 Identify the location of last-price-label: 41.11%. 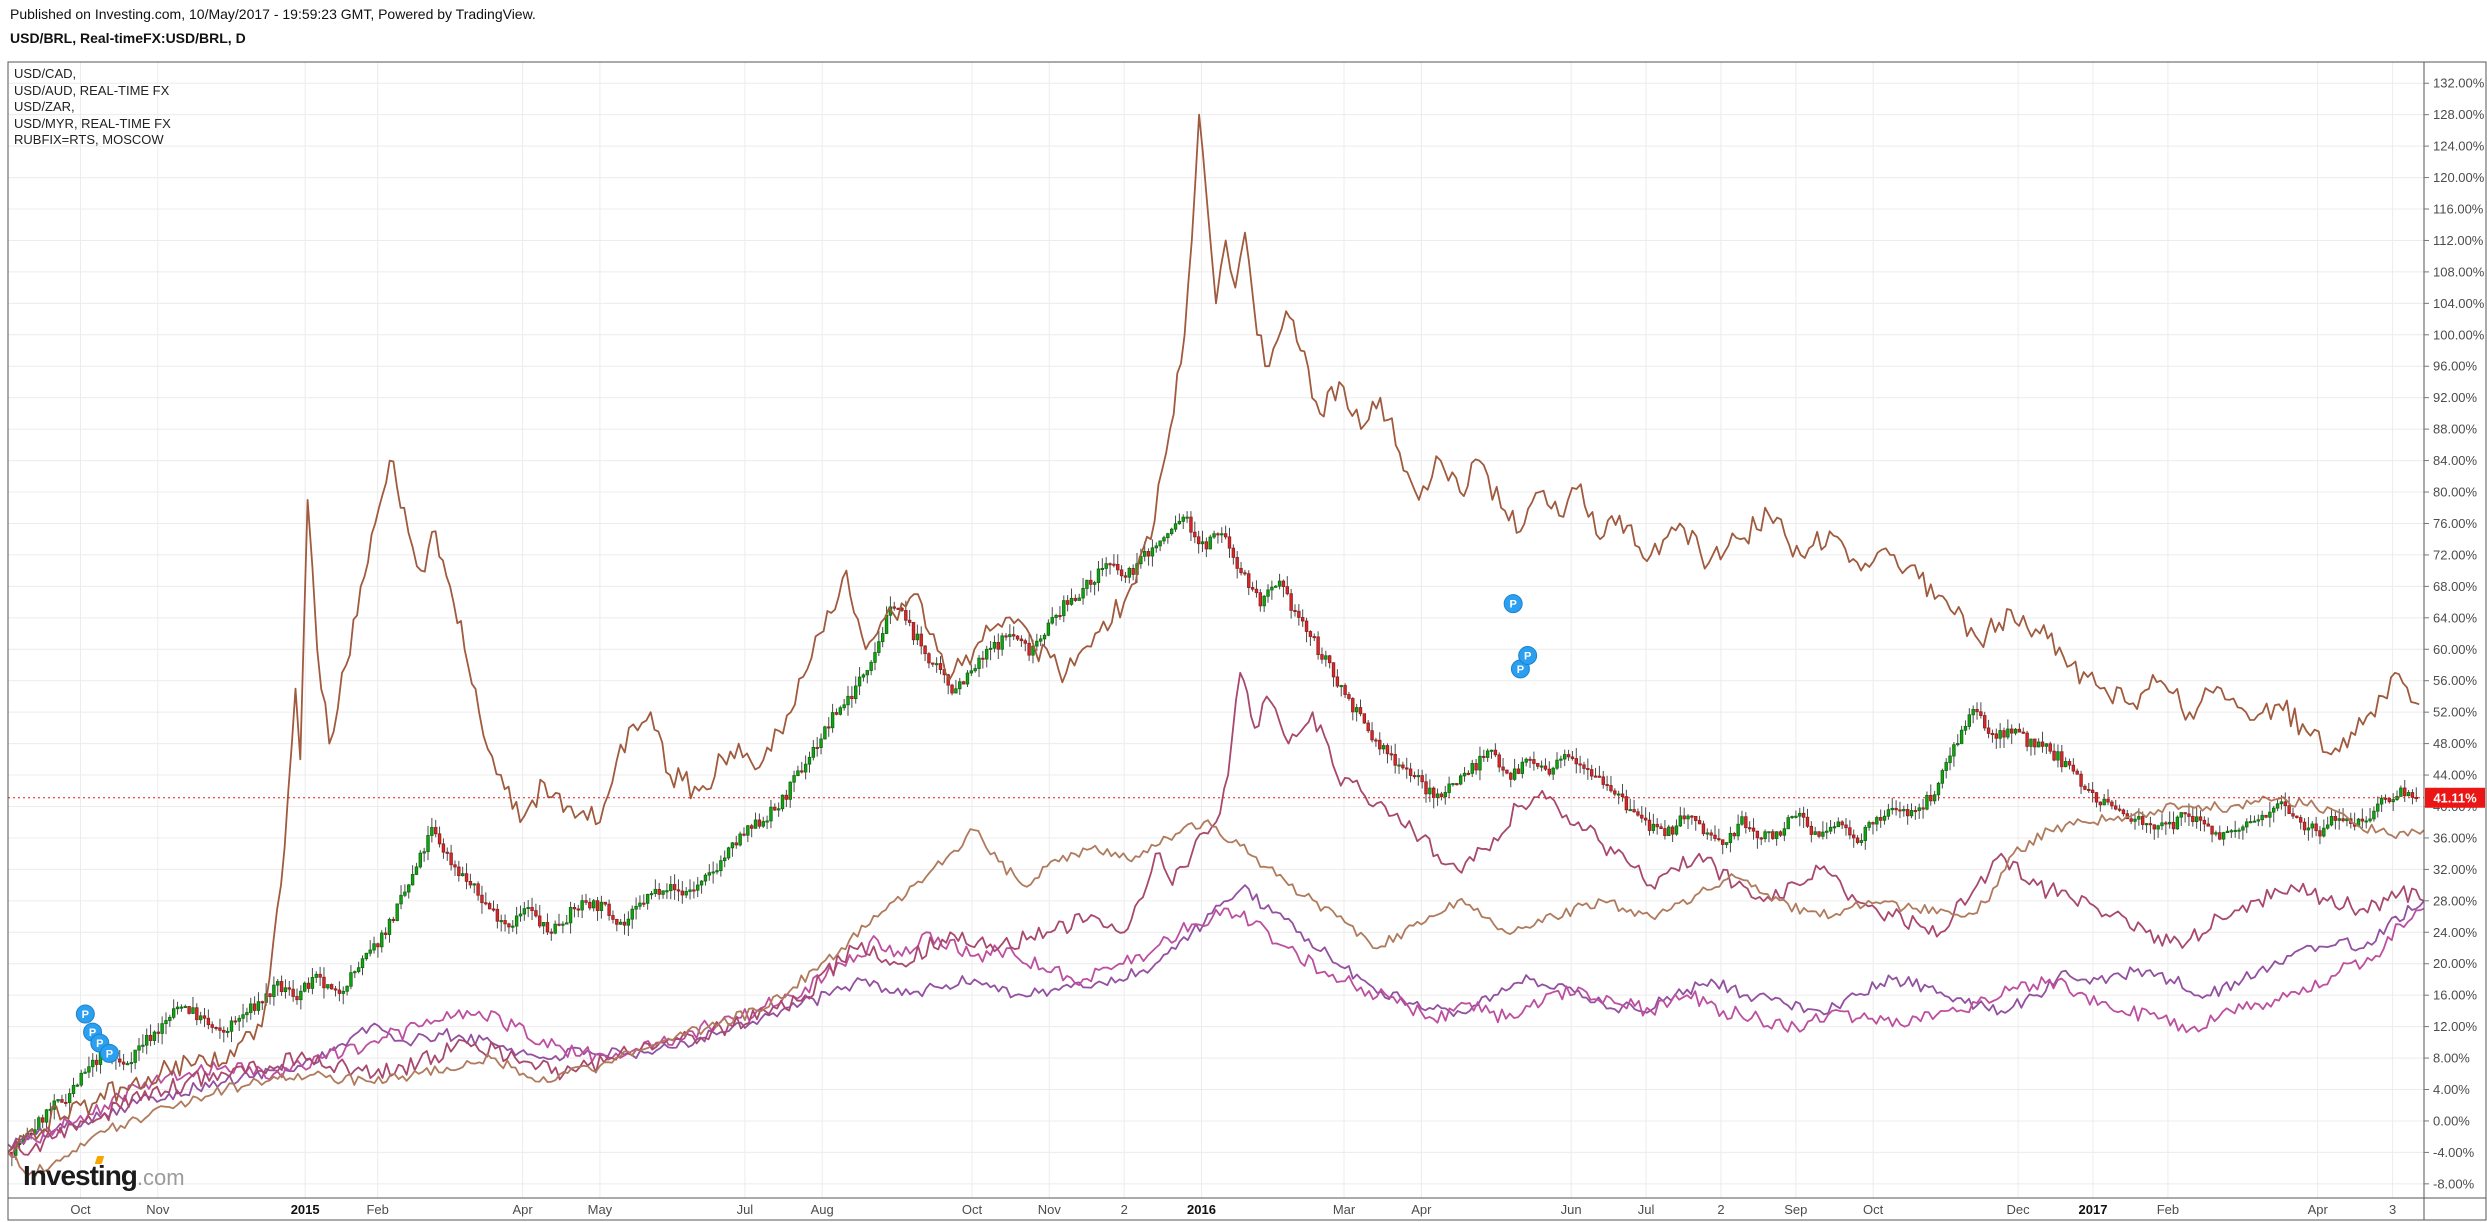
(2455, 797).